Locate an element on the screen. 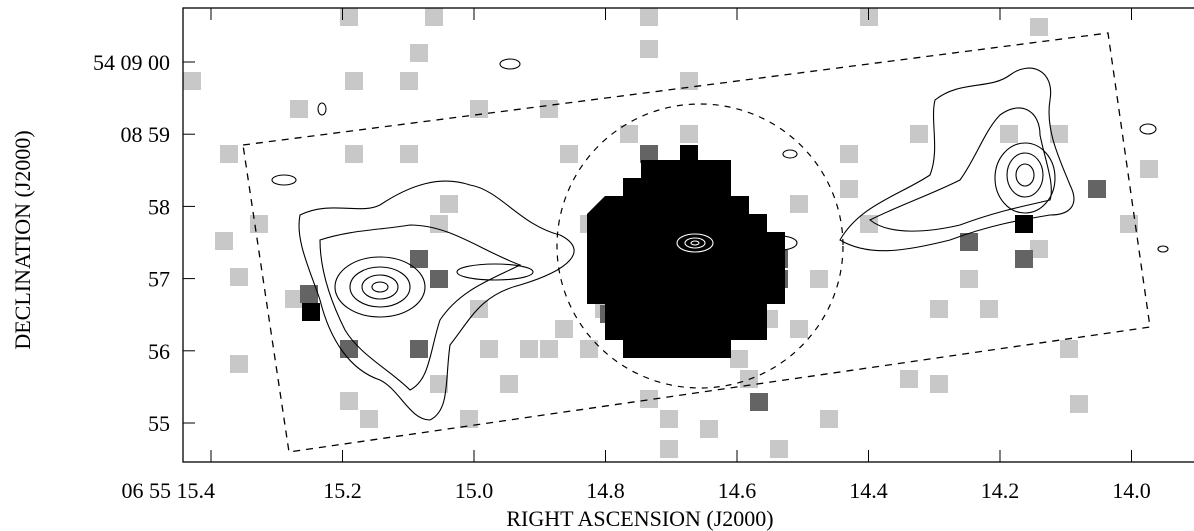 The image size is (1194, 531). y-tick-label: 58 is located at coordinates (159, 206).